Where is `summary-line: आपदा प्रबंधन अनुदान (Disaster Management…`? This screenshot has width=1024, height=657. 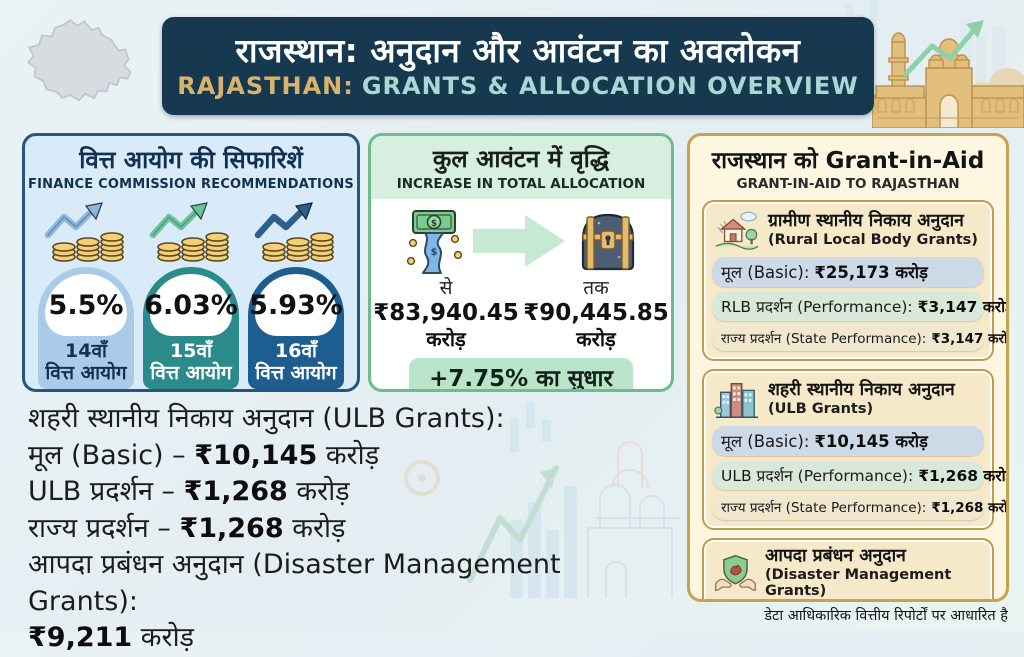 summary-line: आपदा प्रबंधन अनुदान (Disaster Management… is located at coordinates (353, 583).